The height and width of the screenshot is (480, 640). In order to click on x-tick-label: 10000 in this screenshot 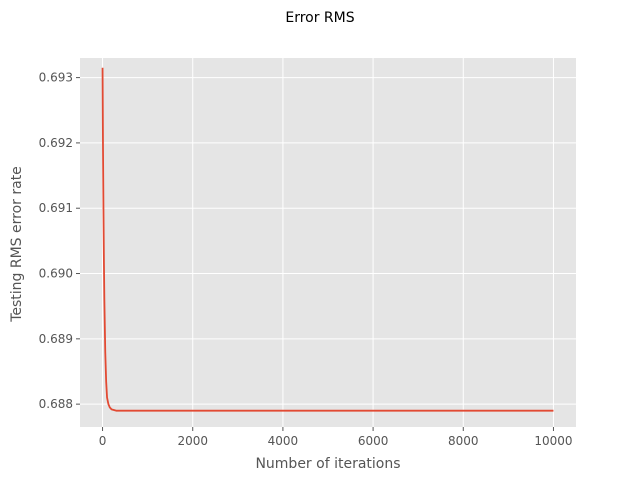, I will do `click(553, 441)`.